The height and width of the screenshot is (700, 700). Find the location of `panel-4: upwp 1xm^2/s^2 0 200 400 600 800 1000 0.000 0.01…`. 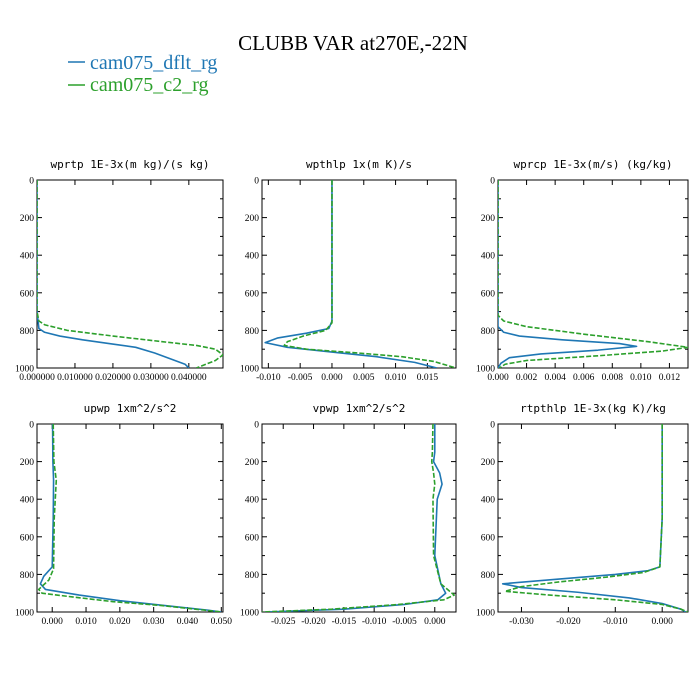

panel-4: upwp 1xm^2/s^2 0 200 400 600 800 1000 0.000 0.01… is located at coordinates (123, 514).